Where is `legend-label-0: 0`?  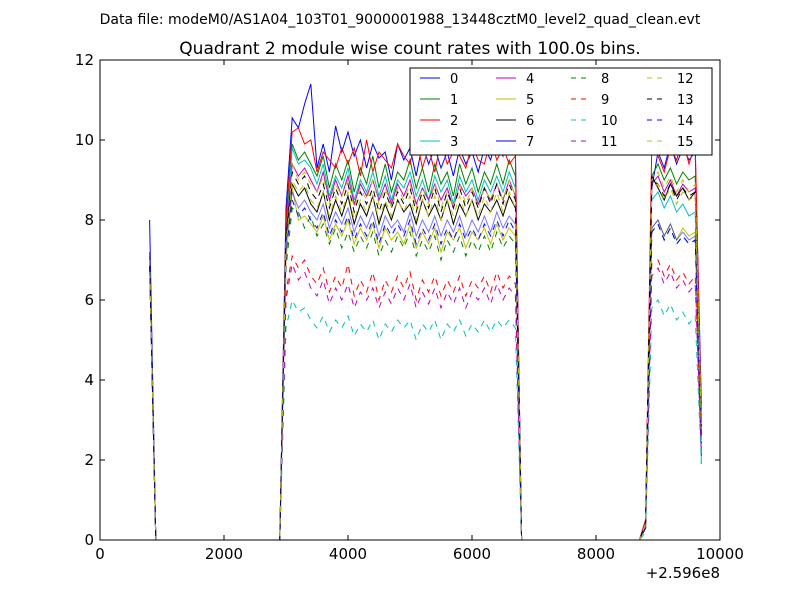 legend-label-0: 0 is located at coordinates (454, 79).